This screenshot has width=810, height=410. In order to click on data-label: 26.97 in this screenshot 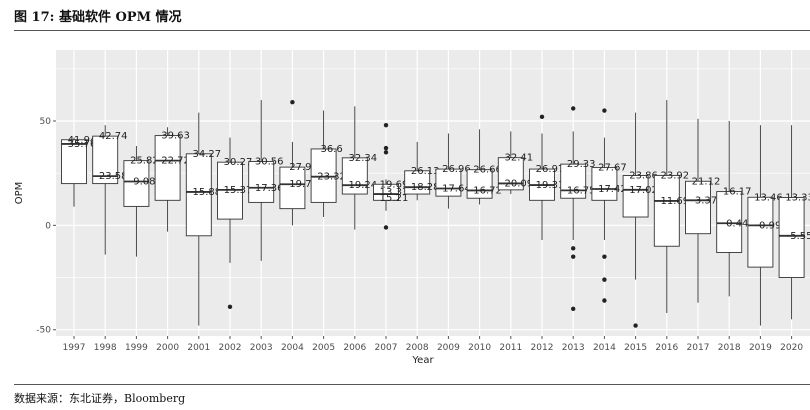, I will do `click(550, 169)`.